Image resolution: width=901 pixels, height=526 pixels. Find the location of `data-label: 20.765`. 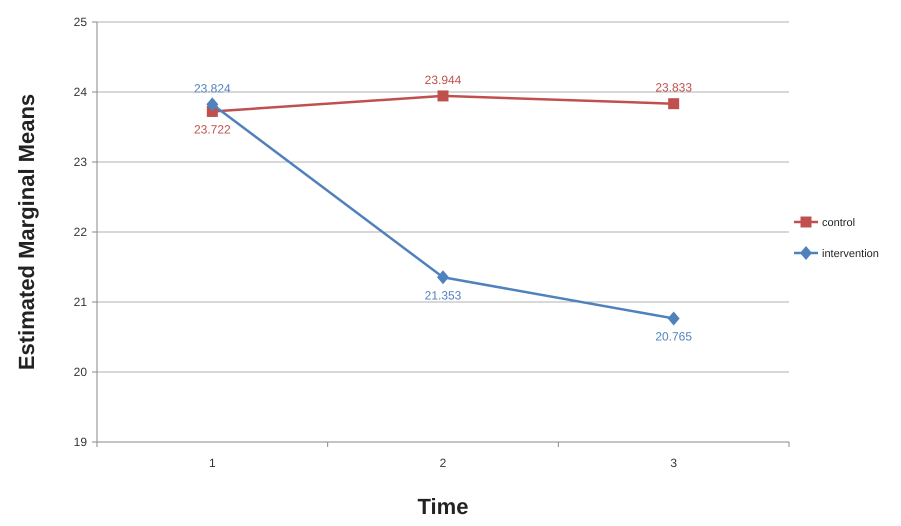

data-label: 20.765 is located at coordinates (673, 336).